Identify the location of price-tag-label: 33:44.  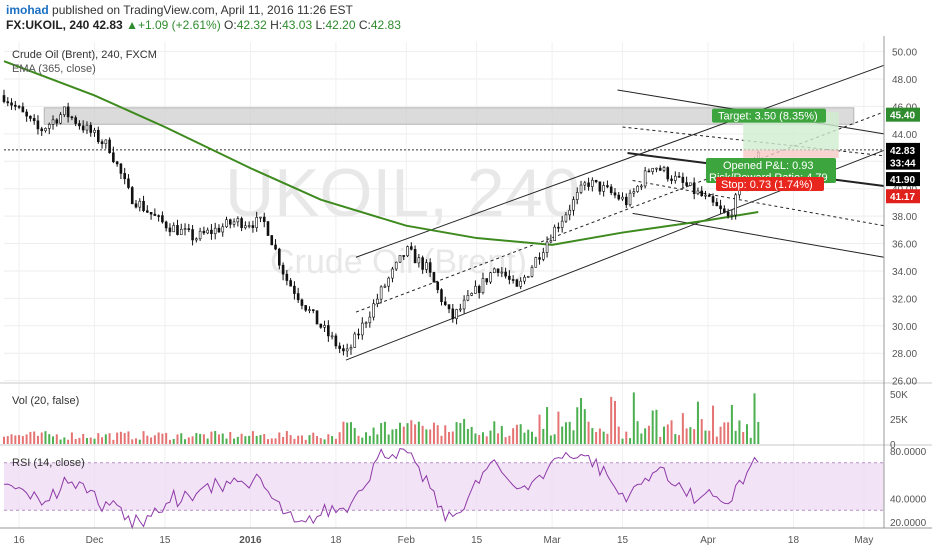
(903, 164).